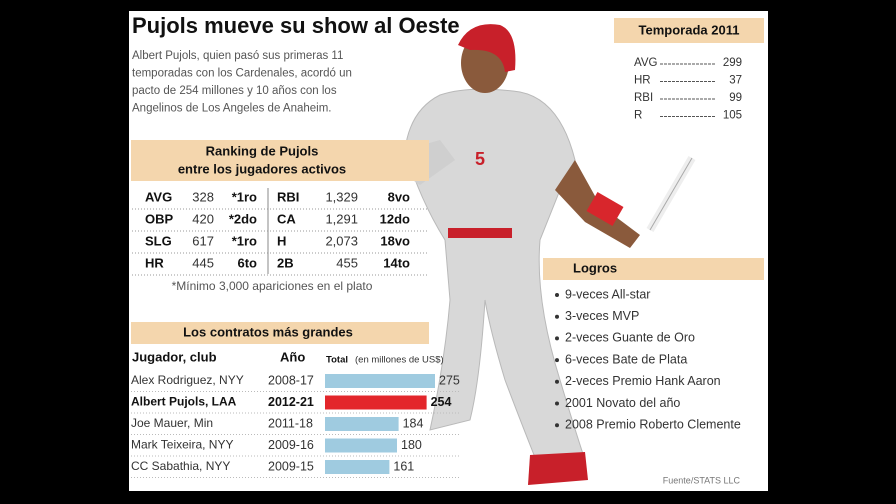  What do you see at coordinates (158, 196) in the screenshot?
I see `ranking-cell: AVG` at bounding box center [158, 196].